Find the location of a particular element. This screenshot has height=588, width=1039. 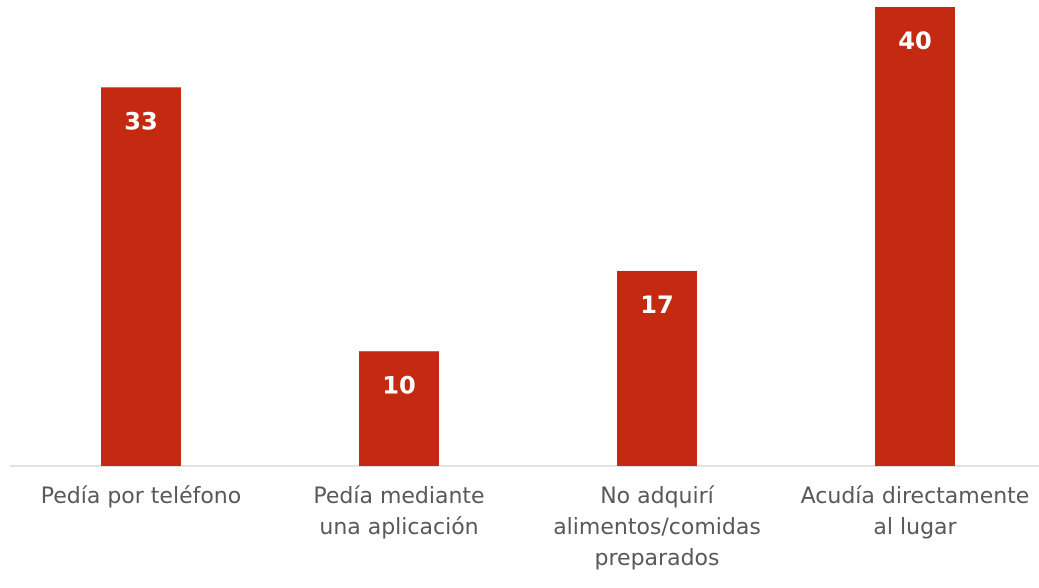

data-label: 33 is located at coordinates (140, 121).